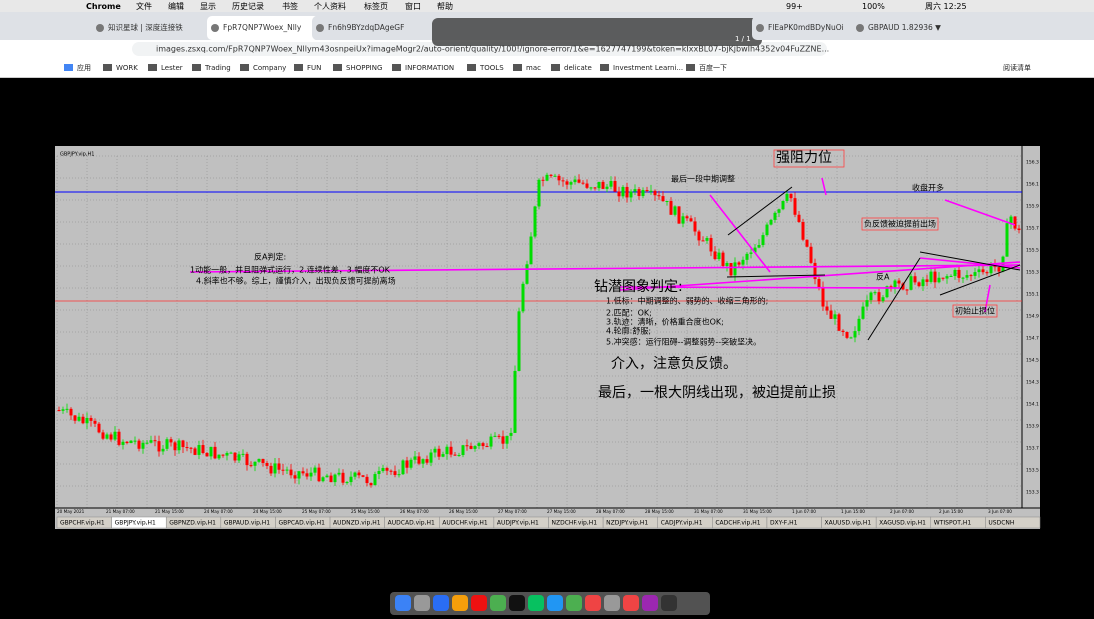  I want to click on menu-item: Chrome, so click(103, 6).